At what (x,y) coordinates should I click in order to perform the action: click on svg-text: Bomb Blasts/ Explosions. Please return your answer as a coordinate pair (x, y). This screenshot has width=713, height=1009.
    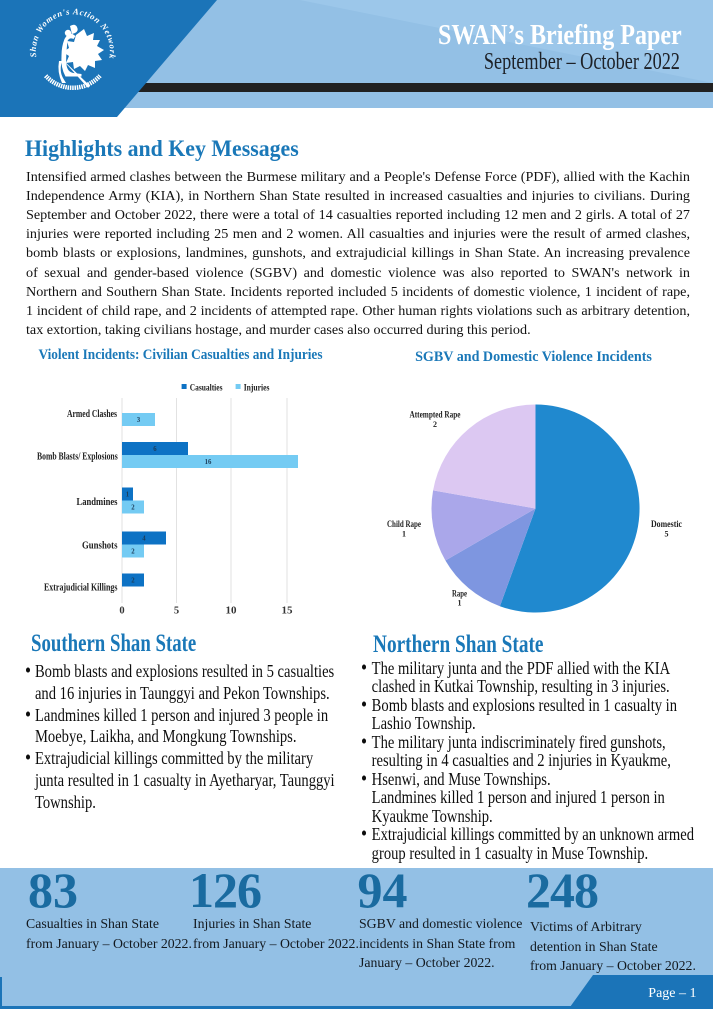
    Looking at the image, I should click on (77, 457).